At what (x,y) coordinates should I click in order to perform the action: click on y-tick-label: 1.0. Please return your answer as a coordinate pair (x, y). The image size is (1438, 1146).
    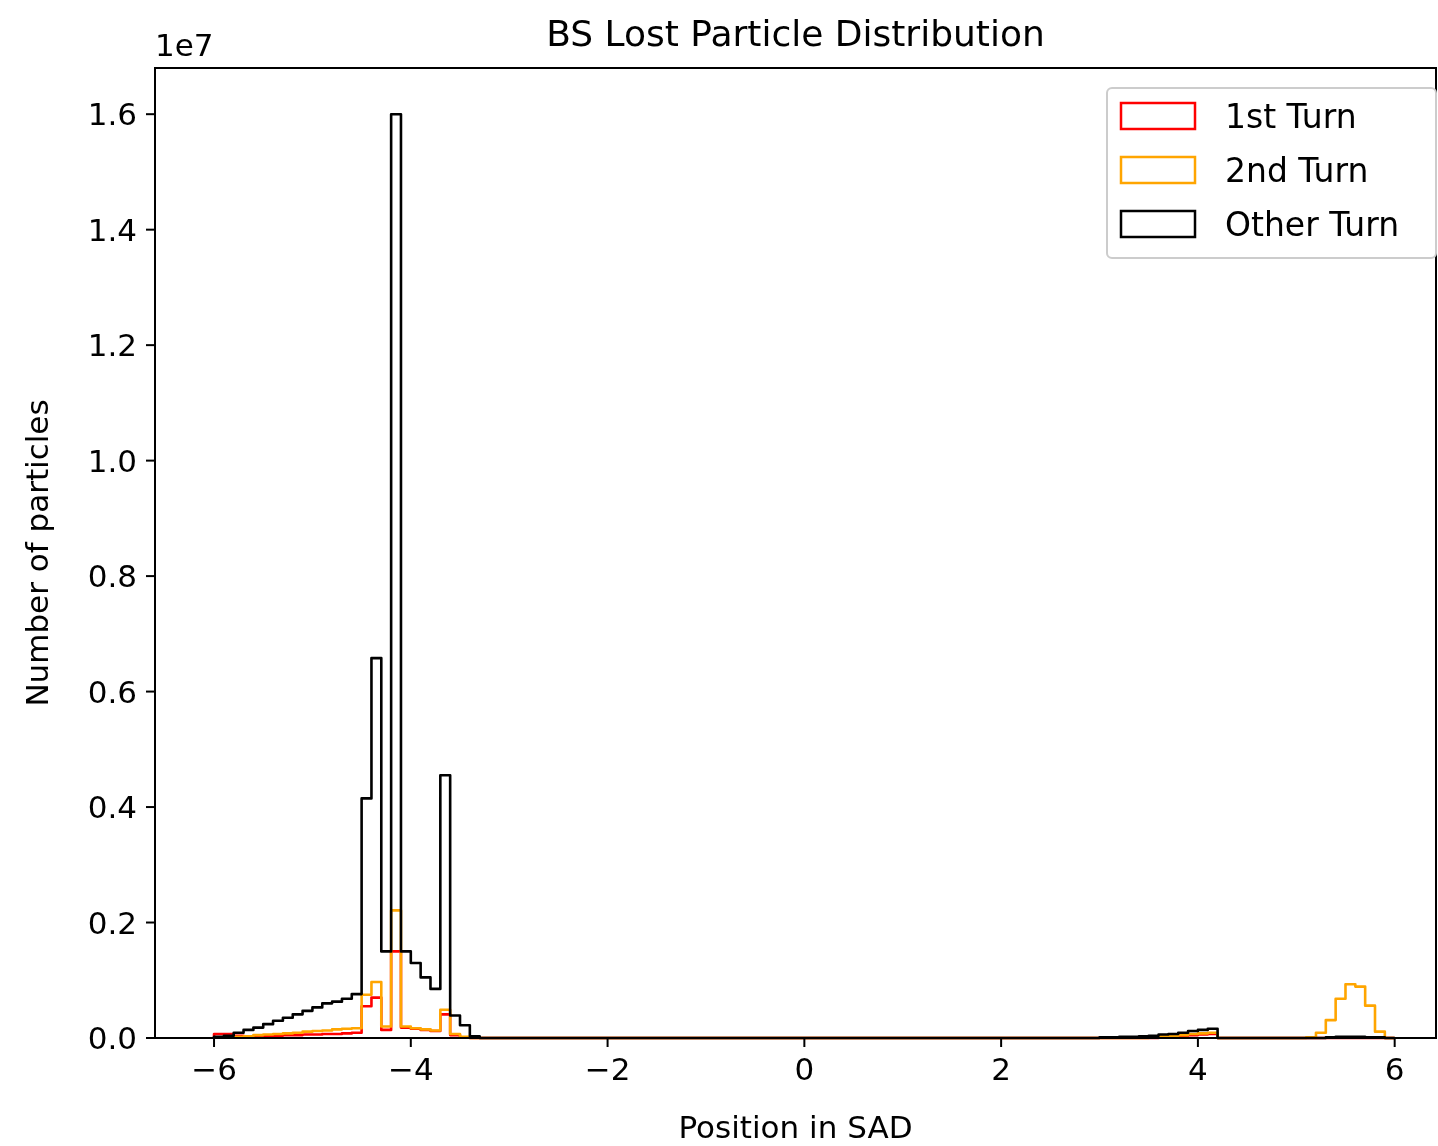
    Looking at the image, I should click on (112, 460).